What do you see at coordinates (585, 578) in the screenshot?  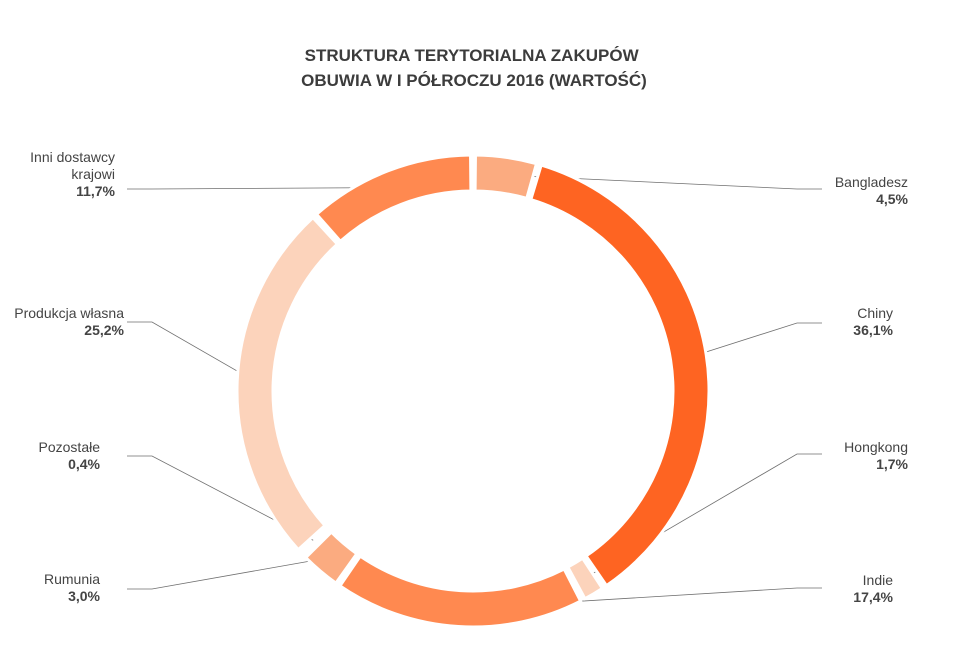 I see `slice-hongkong` at bounding box center [585, 578].